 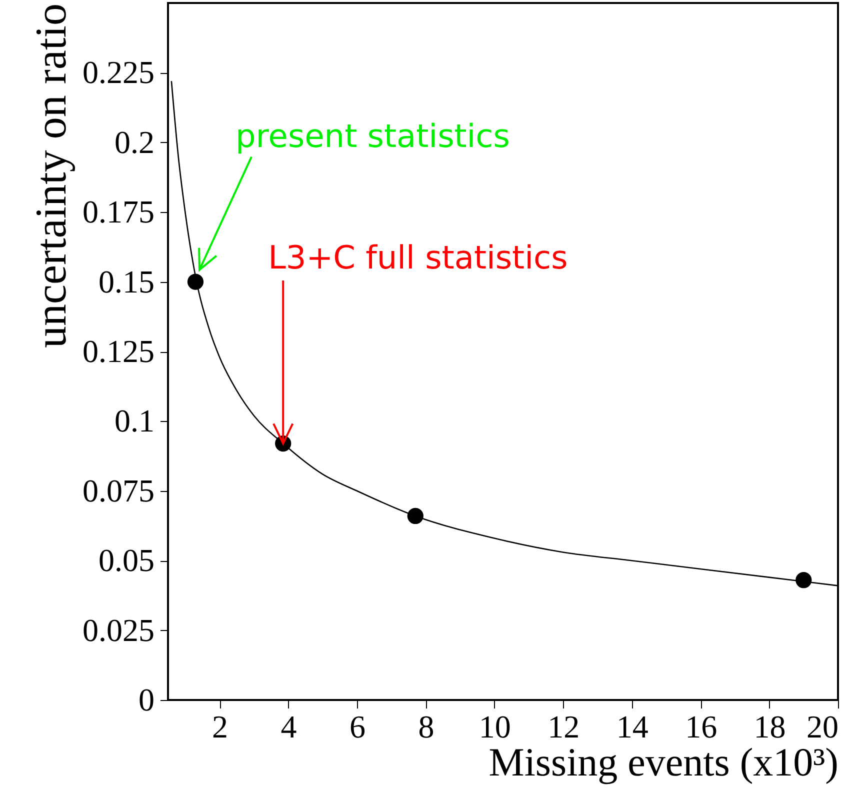 What do you see at coordinates (126, 281) in the screenshot?
I see `y-tick-label: 0.15` at bounding box center [126, 281].